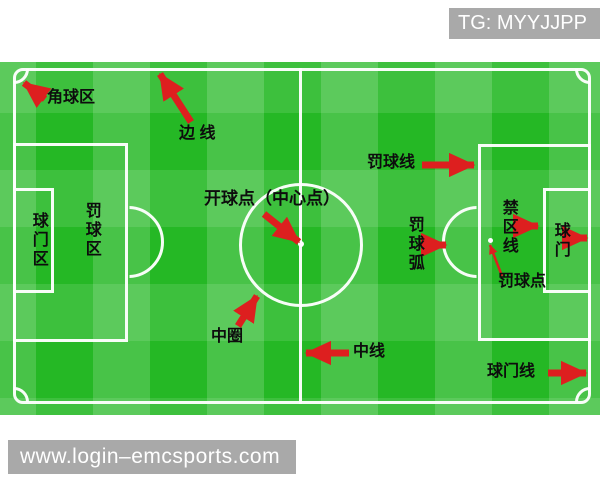 This screenshot has width=600, height=480. I want to click on label-penalty-spot: 罚球点, so click(522, 281).